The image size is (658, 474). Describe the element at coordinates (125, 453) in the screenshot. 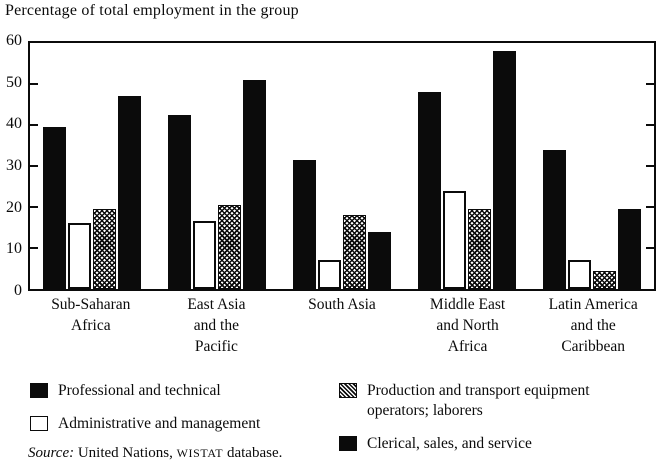

I see `source-text: United Nations,` at that location.